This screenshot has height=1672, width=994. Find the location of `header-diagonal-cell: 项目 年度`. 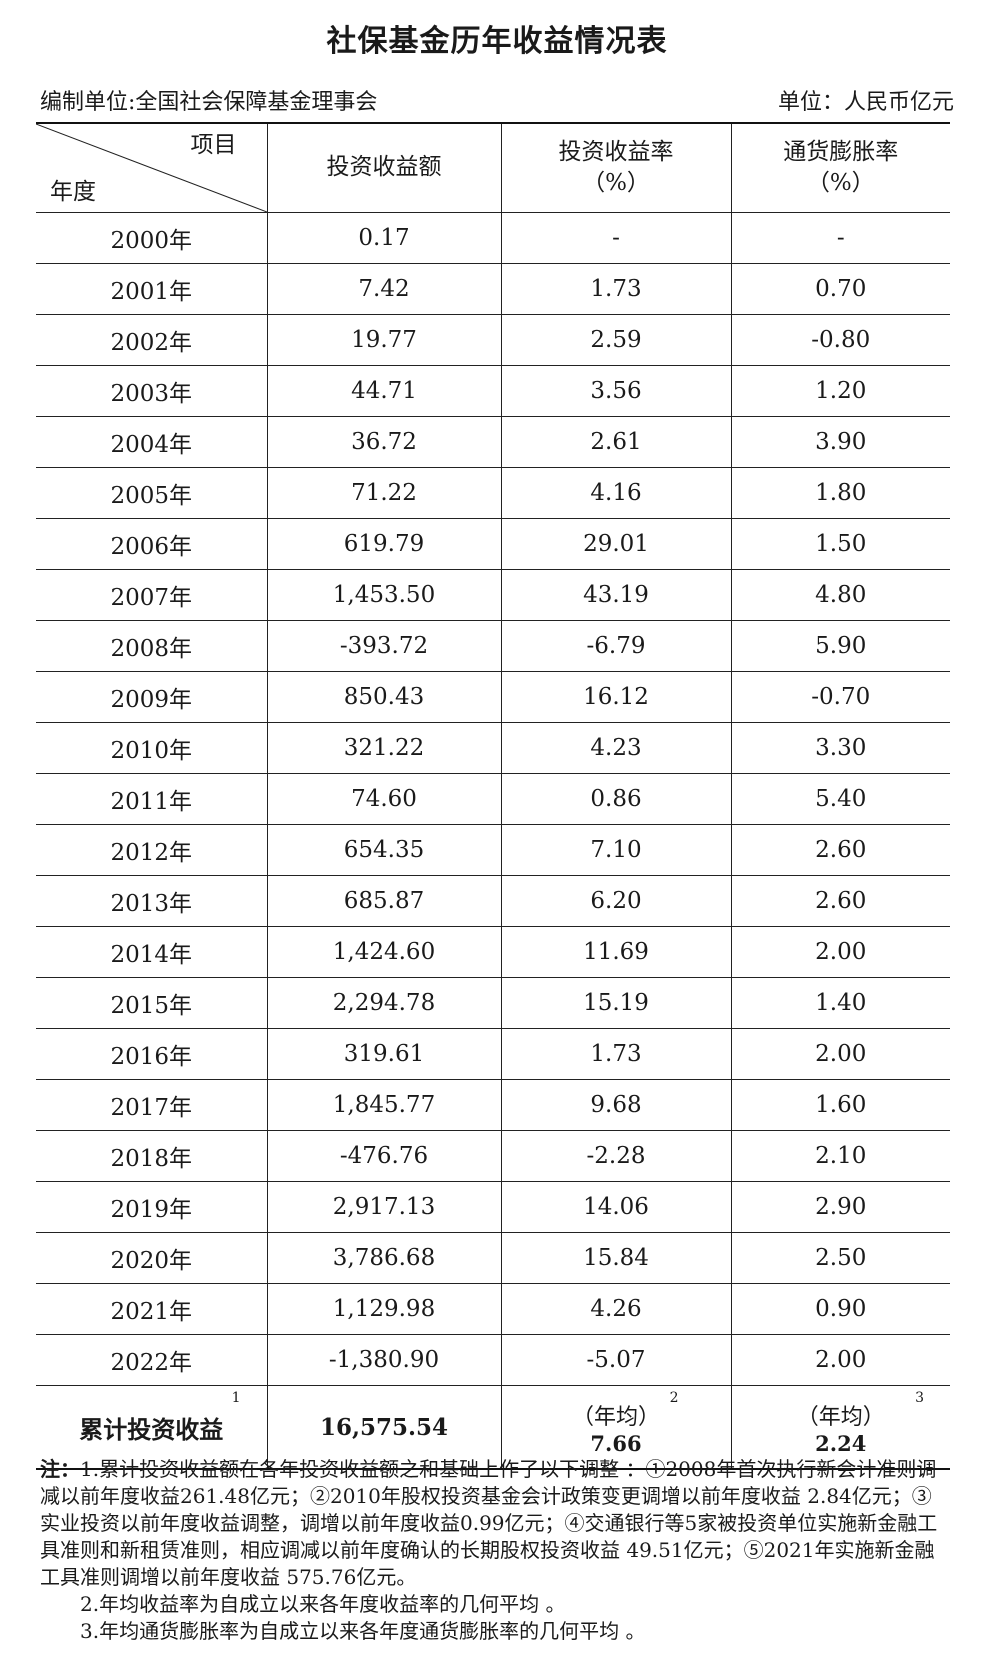

header-diagonal-cell: 项目 年度 is located at coordinates (152, 168).